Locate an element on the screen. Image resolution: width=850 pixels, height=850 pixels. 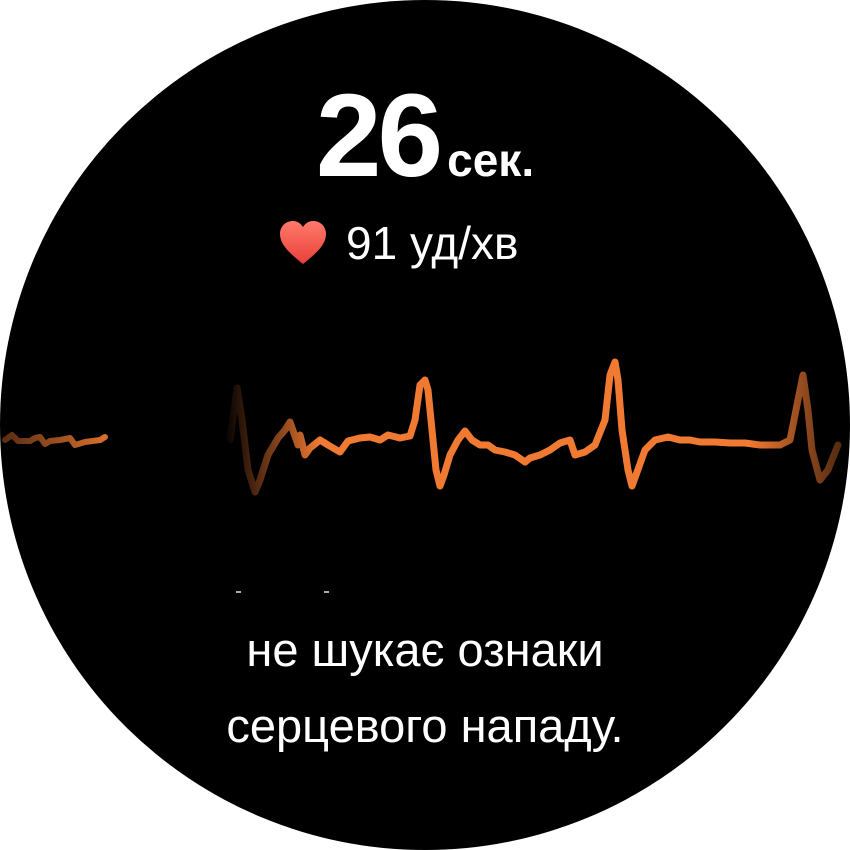
timer-unit: сек. is located at coordinates (491, 160).